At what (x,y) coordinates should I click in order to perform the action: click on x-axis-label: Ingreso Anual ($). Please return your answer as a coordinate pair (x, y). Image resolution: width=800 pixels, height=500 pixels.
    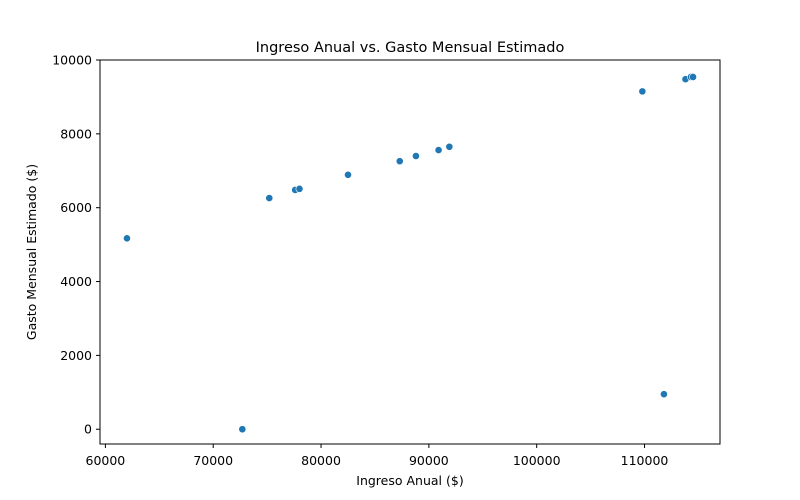
    Looking at the image, I should click on (409, 480).